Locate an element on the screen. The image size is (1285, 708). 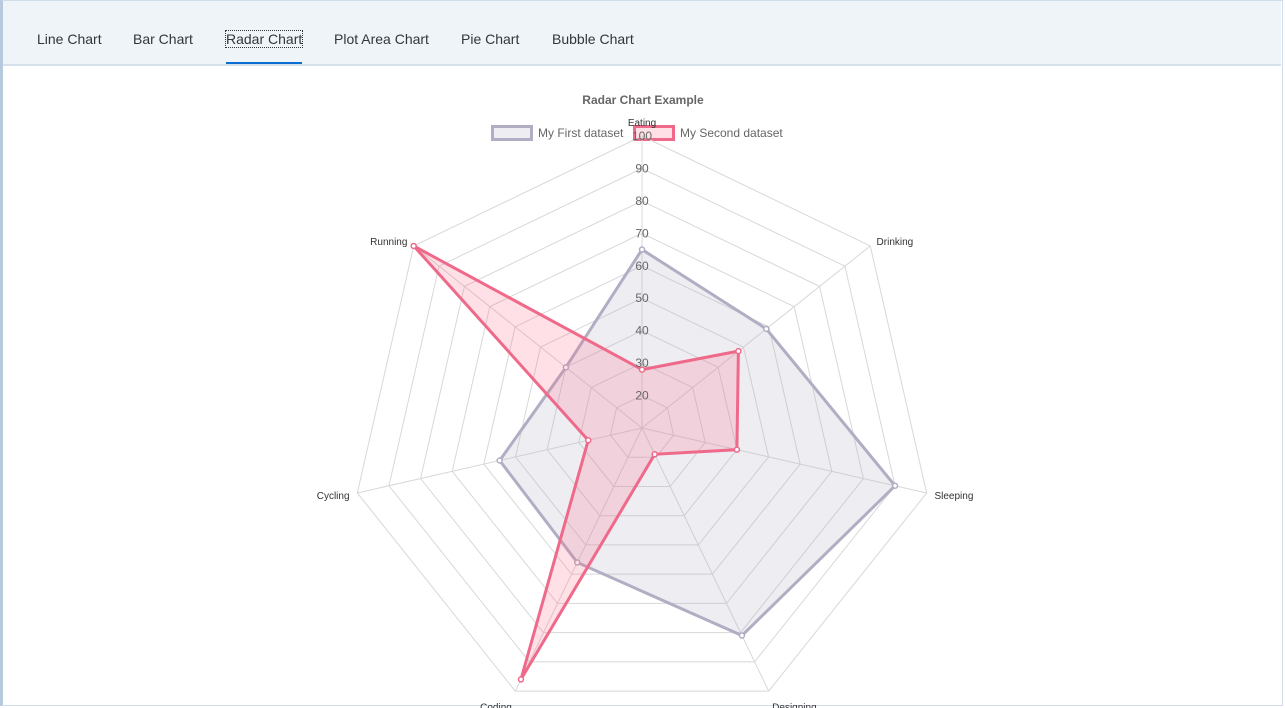
data-point-series-2-coding is located at coordinates (521, 679).